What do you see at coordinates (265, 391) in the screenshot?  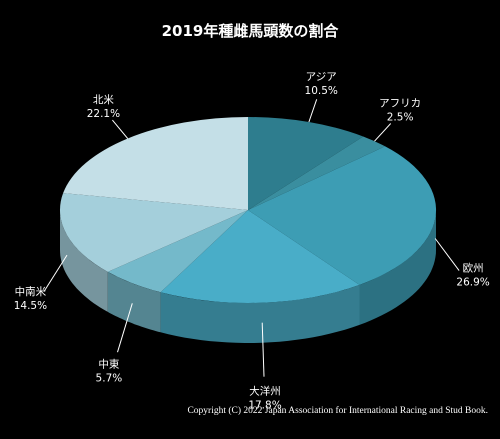 I see `slice-label-3: 大洋州` at bounding box center [265, 391].